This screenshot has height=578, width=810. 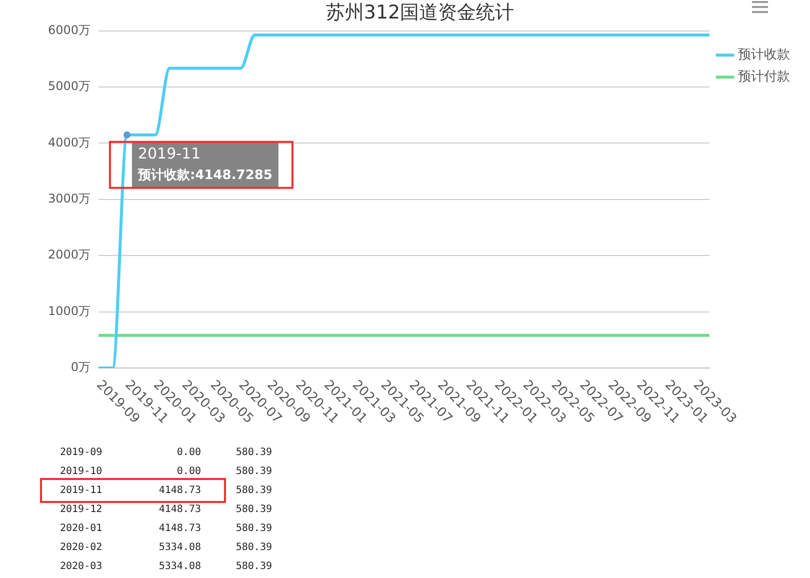 I want to click on y-tick-label: 4000万, so click(x=69, y=142).